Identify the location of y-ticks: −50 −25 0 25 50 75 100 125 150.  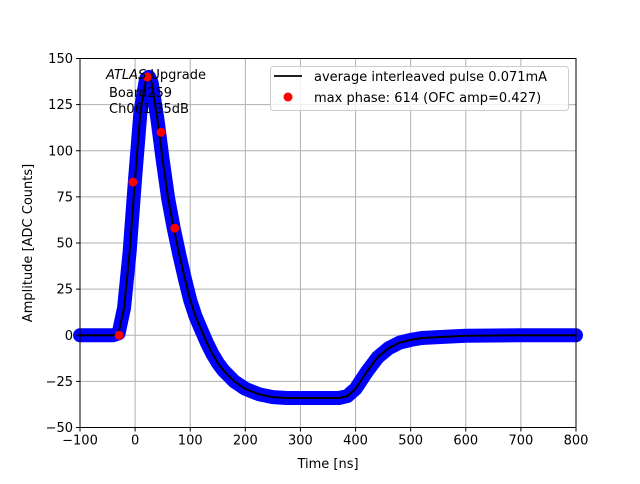
(63, 244).